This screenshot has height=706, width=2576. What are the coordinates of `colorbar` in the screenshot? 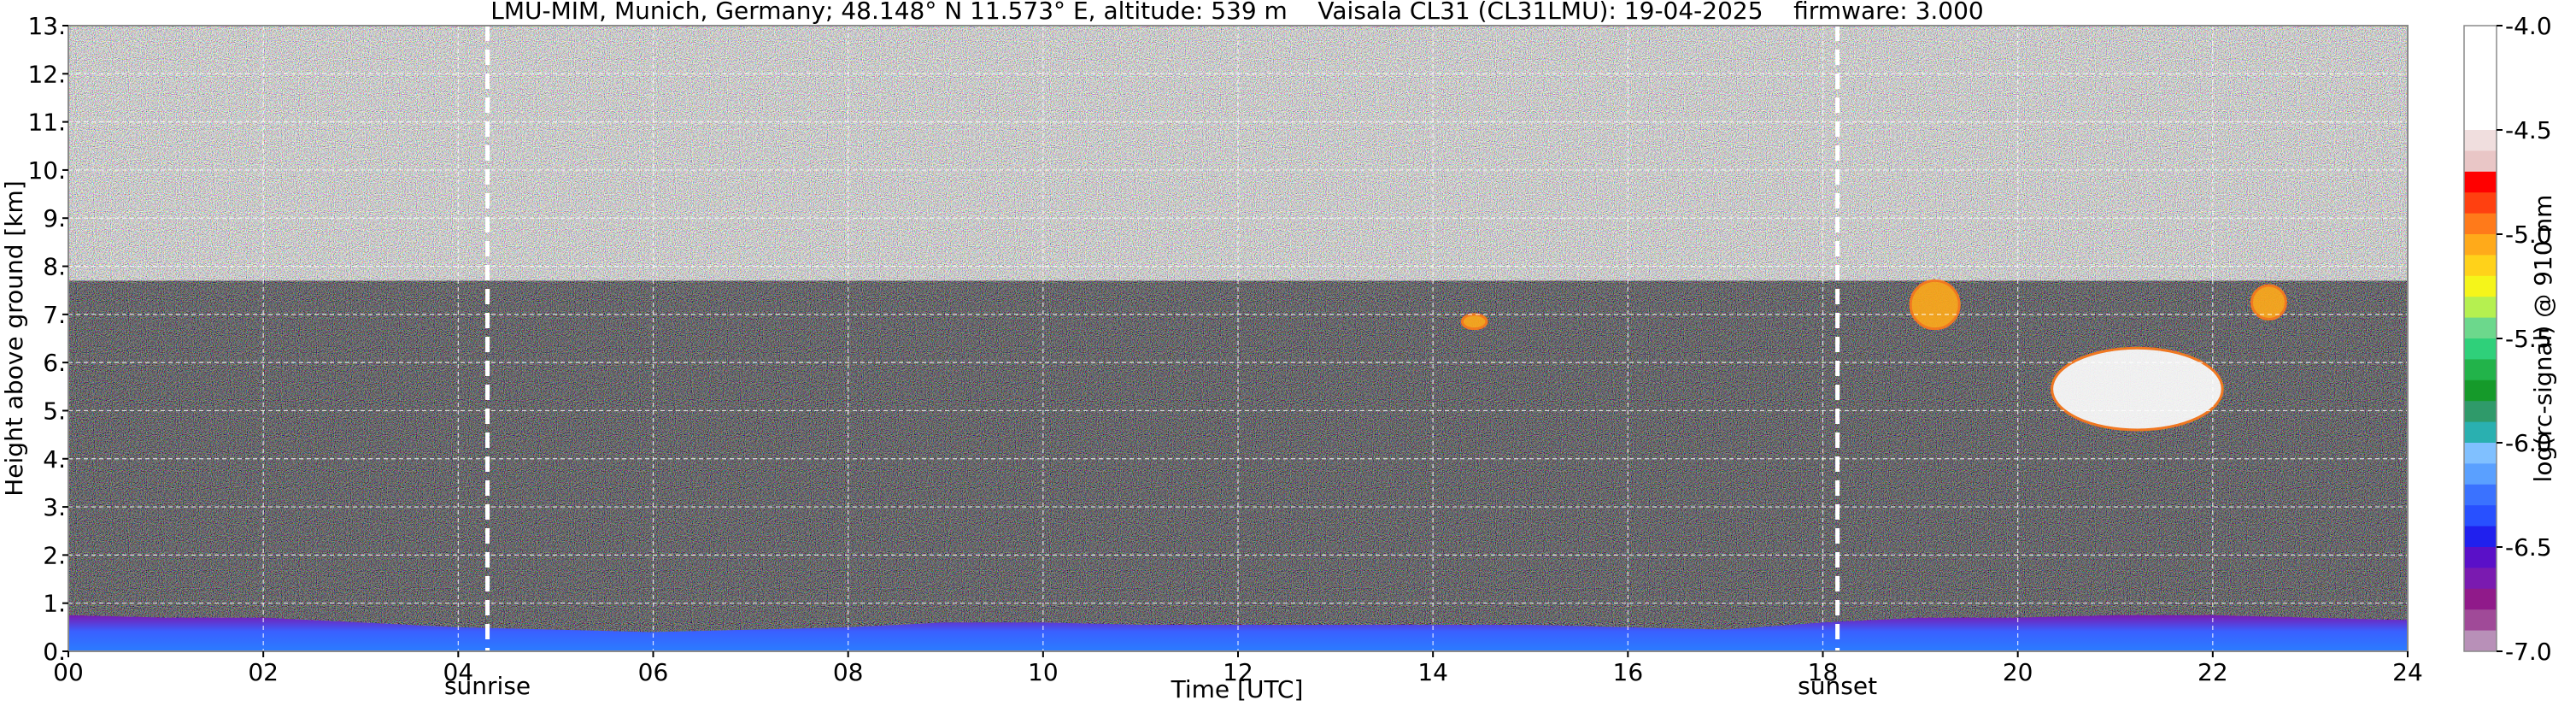 It's located at (2480, 338).